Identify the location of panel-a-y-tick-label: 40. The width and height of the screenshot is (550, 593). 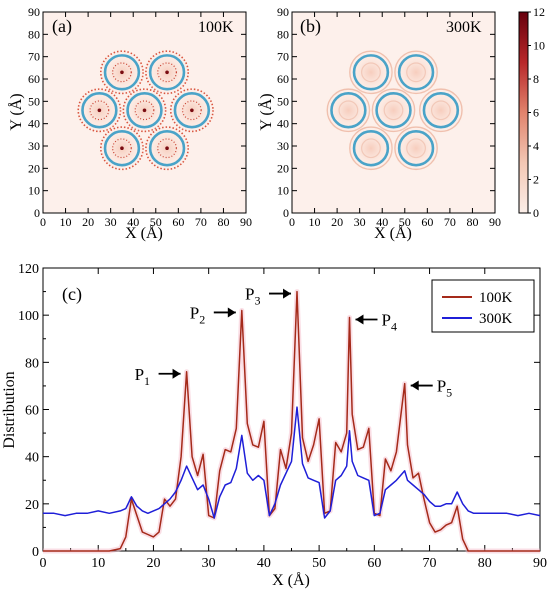
(34, 124).